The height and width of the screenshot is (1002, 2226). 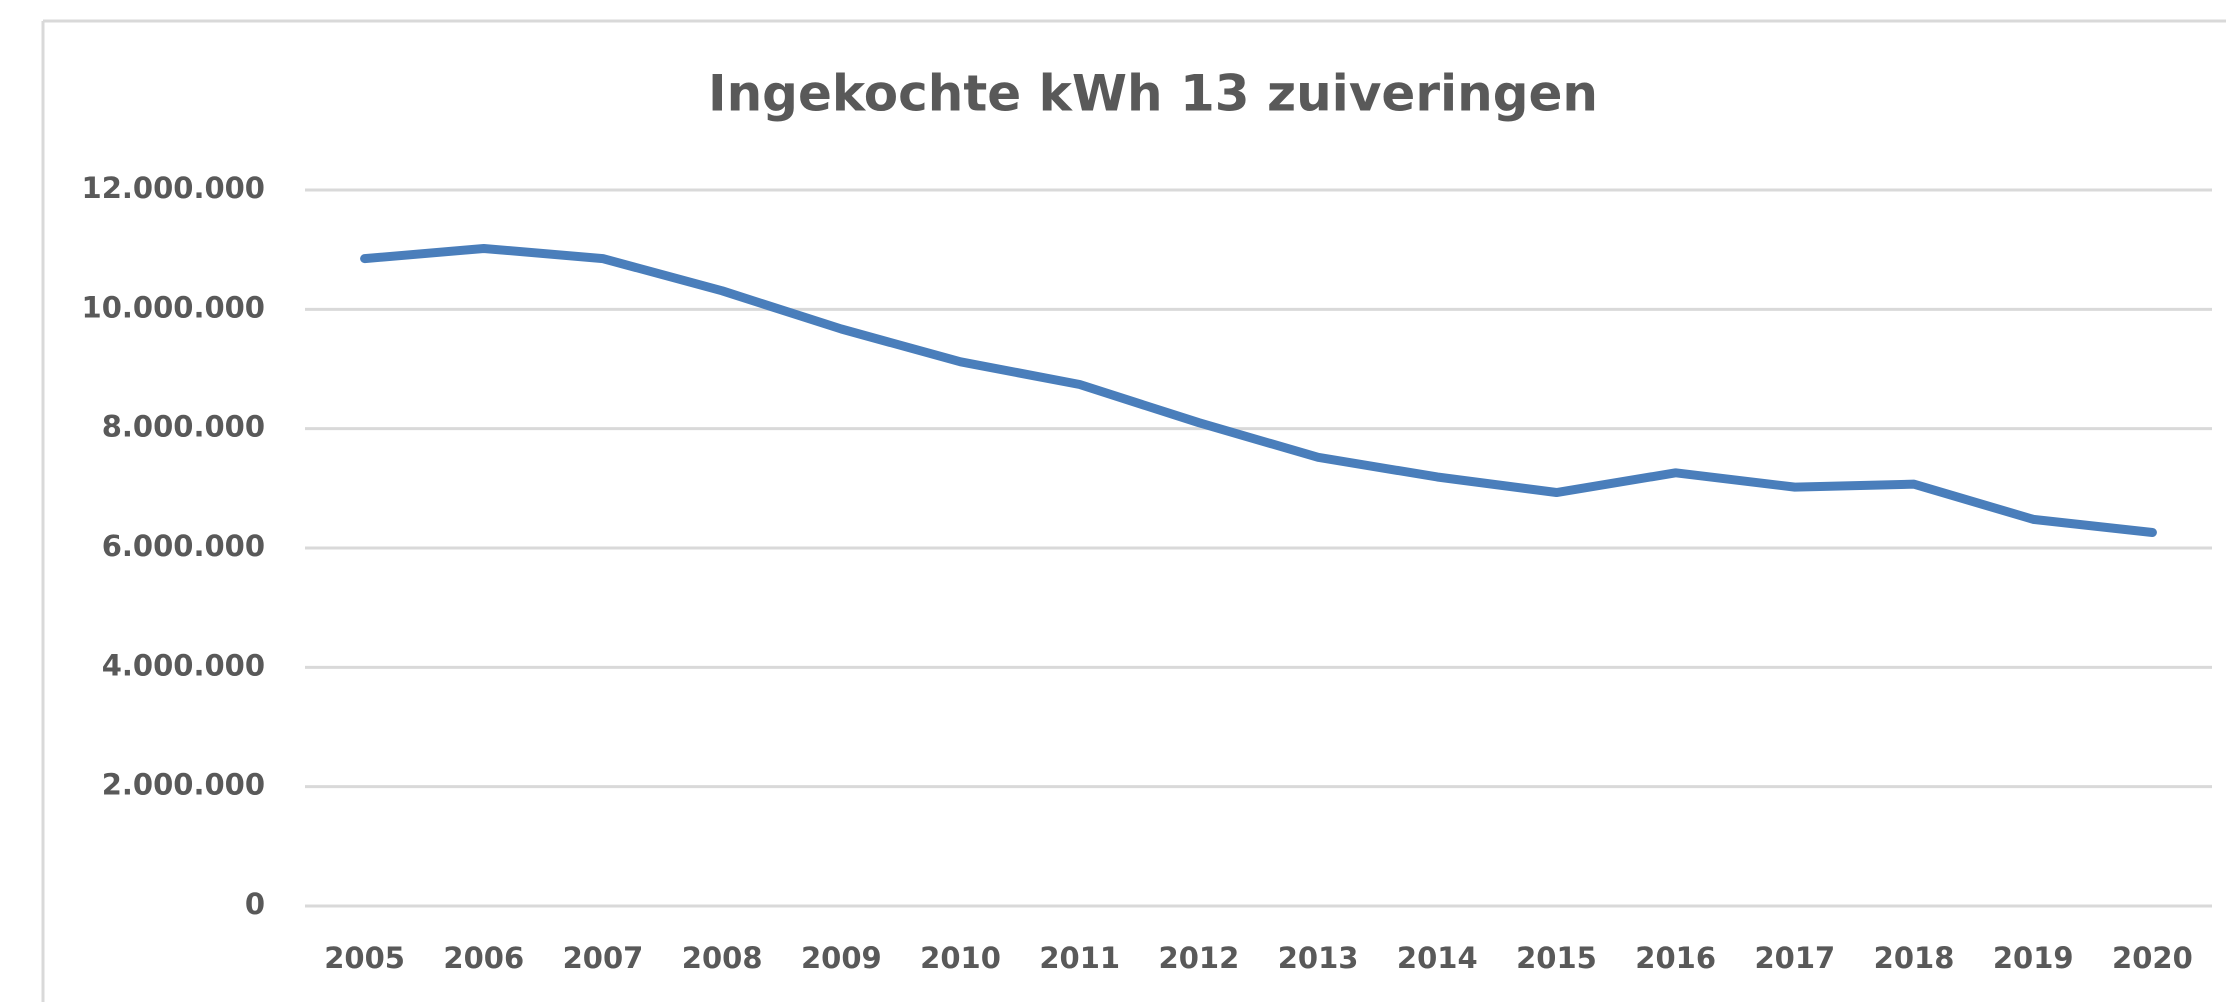 What do you see at coordinates (1199, 958) in the screenshot?
I see `x-tick-label: 2012` at bounding box center [1199, 958].